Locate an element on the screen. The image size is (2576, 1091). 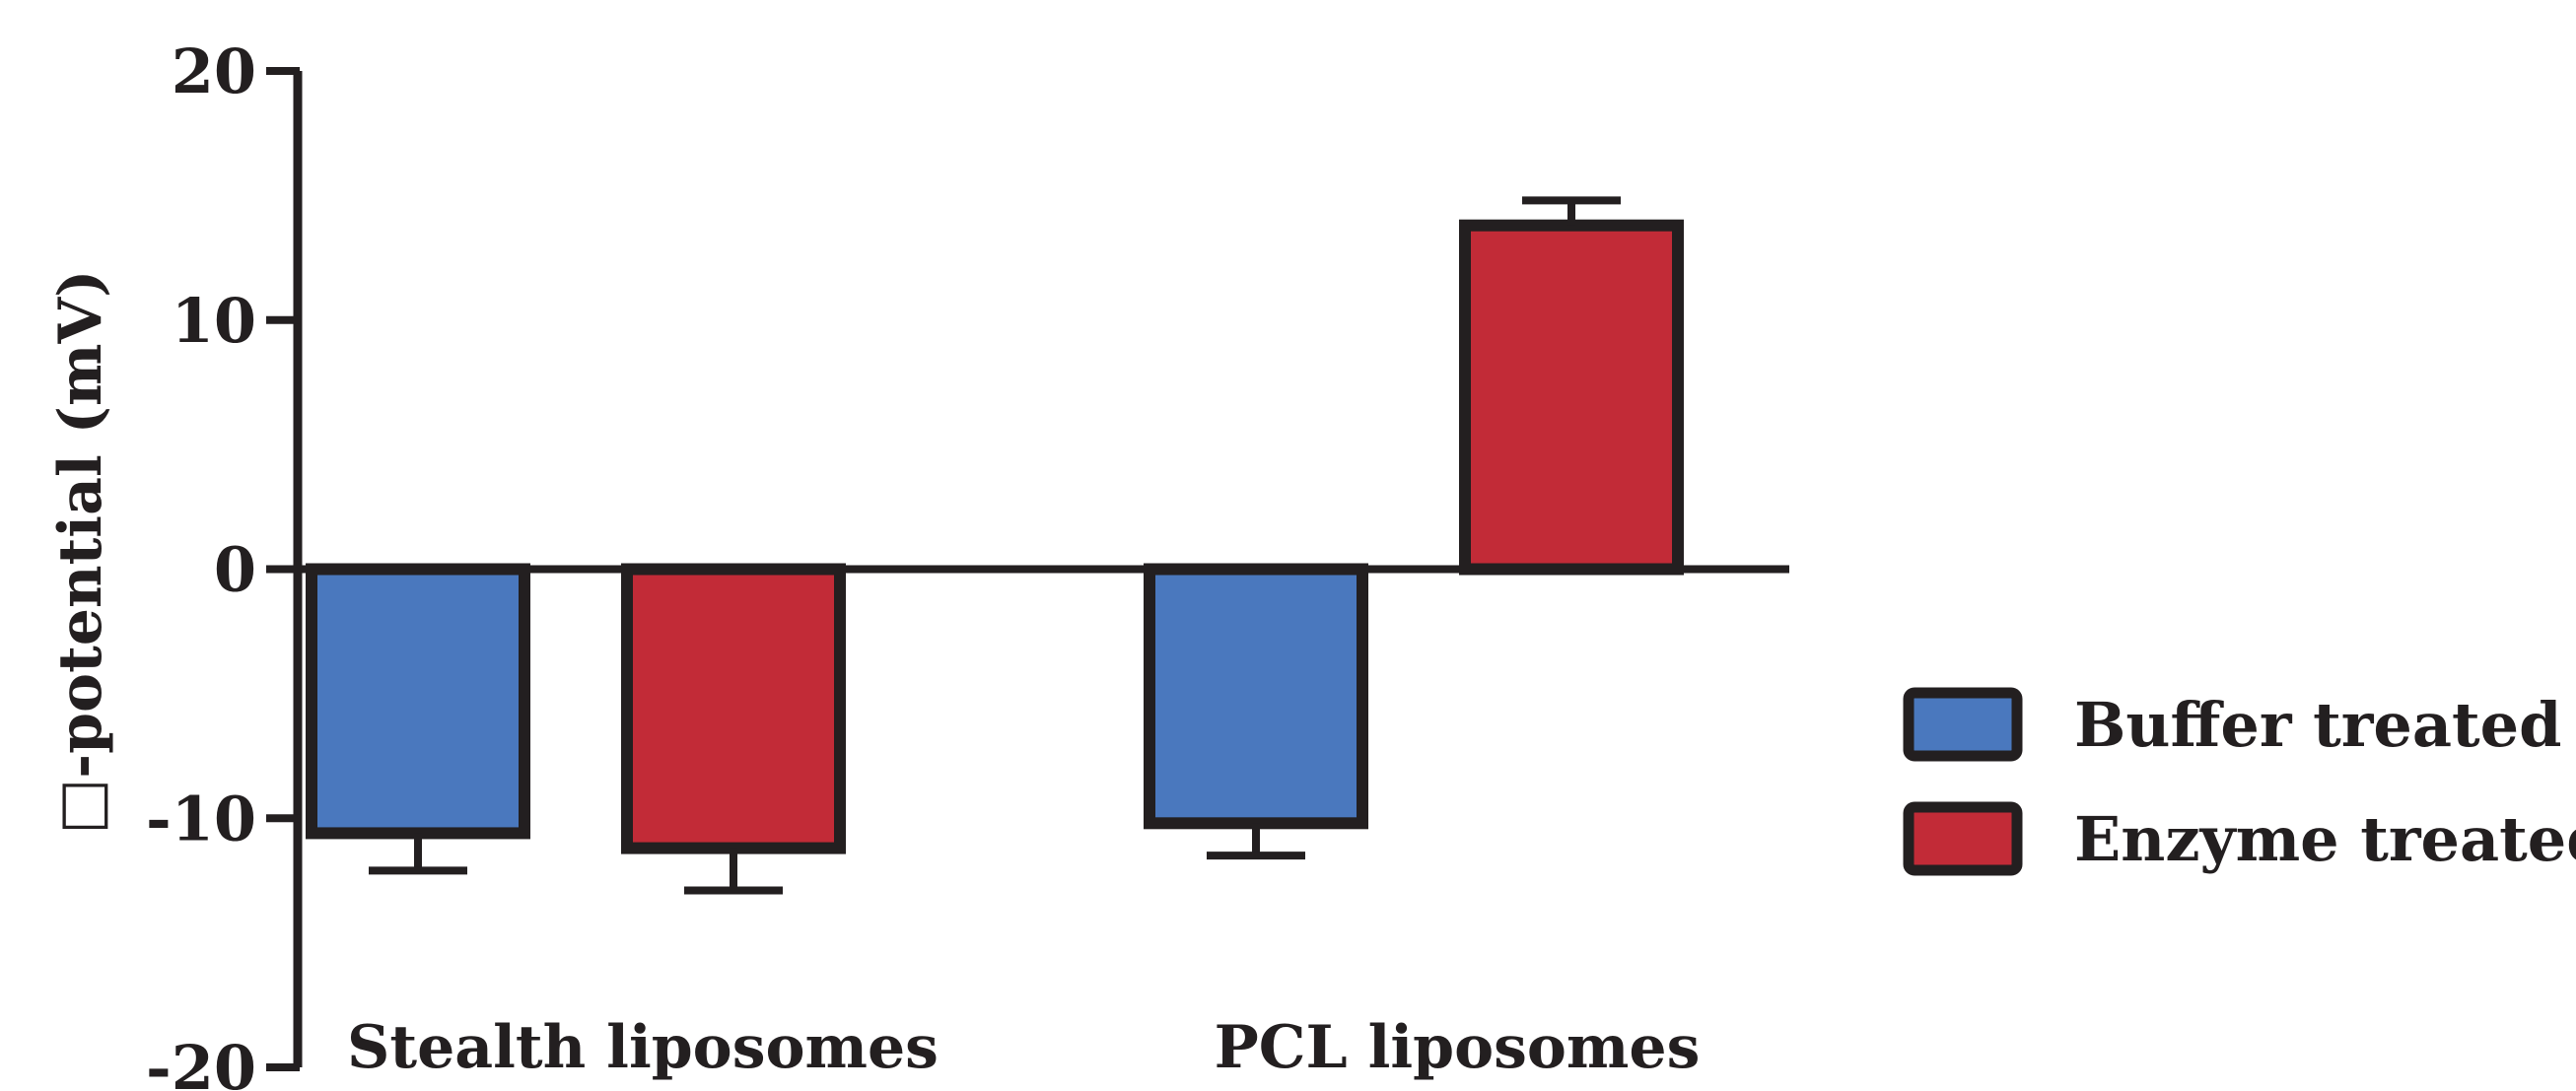
legend: Buffer treated Enzyme treated is located at coordinates (2239, 781).